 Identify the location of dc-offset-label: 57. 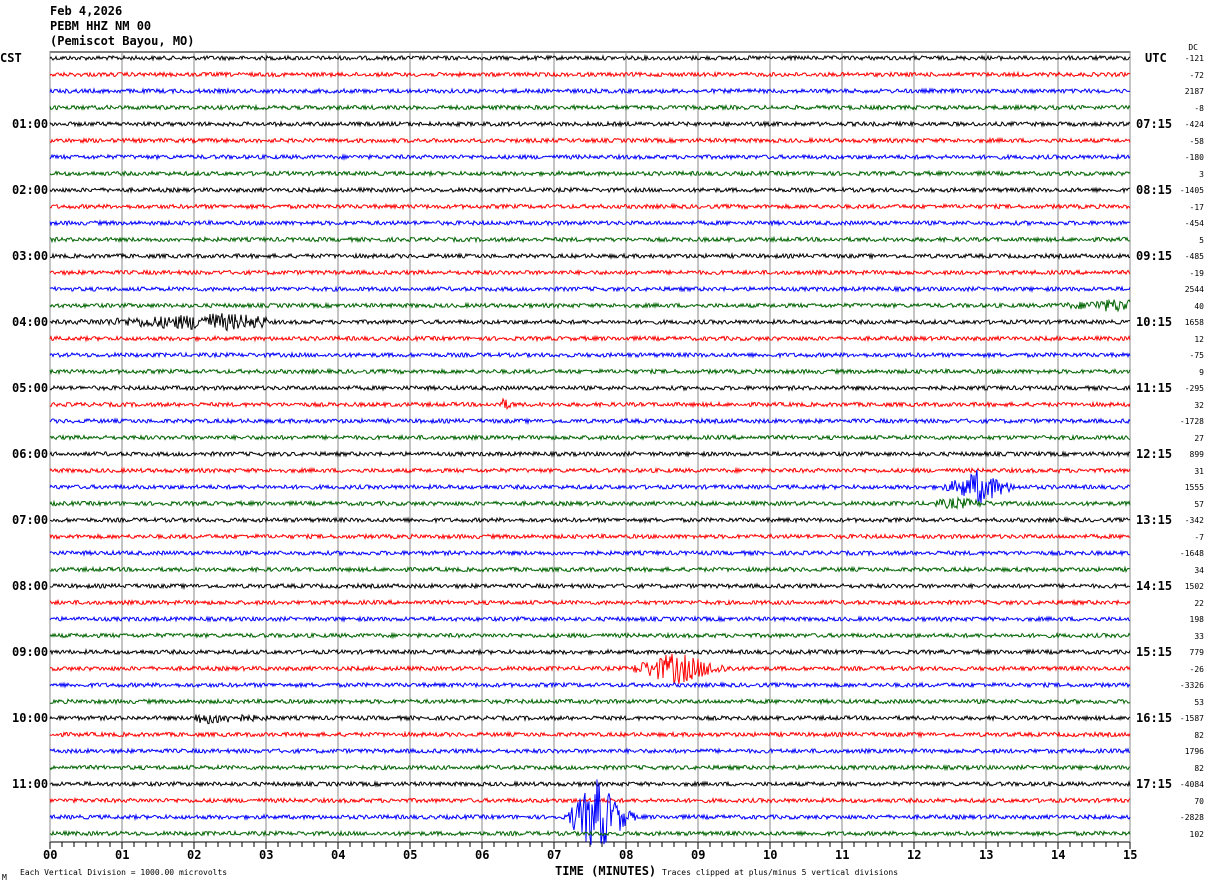
(1199, 504).